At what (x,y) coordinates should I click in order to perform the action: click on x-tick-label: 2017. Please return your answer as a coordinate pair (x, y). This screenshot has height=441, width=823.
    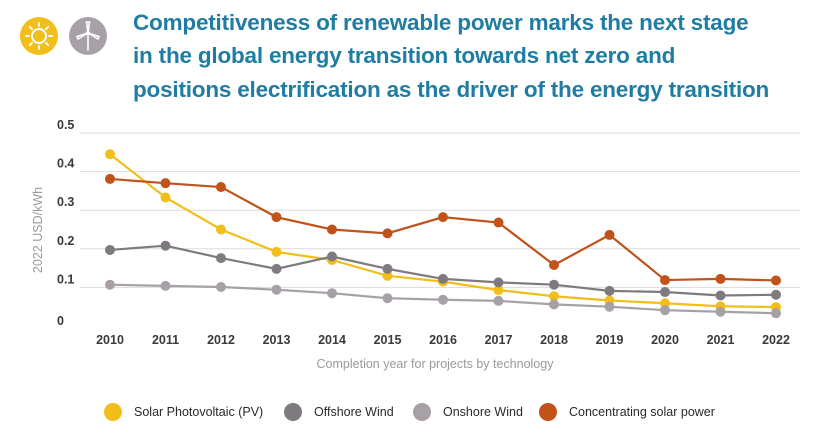
    Looking at the image, I should click on (499, 340).